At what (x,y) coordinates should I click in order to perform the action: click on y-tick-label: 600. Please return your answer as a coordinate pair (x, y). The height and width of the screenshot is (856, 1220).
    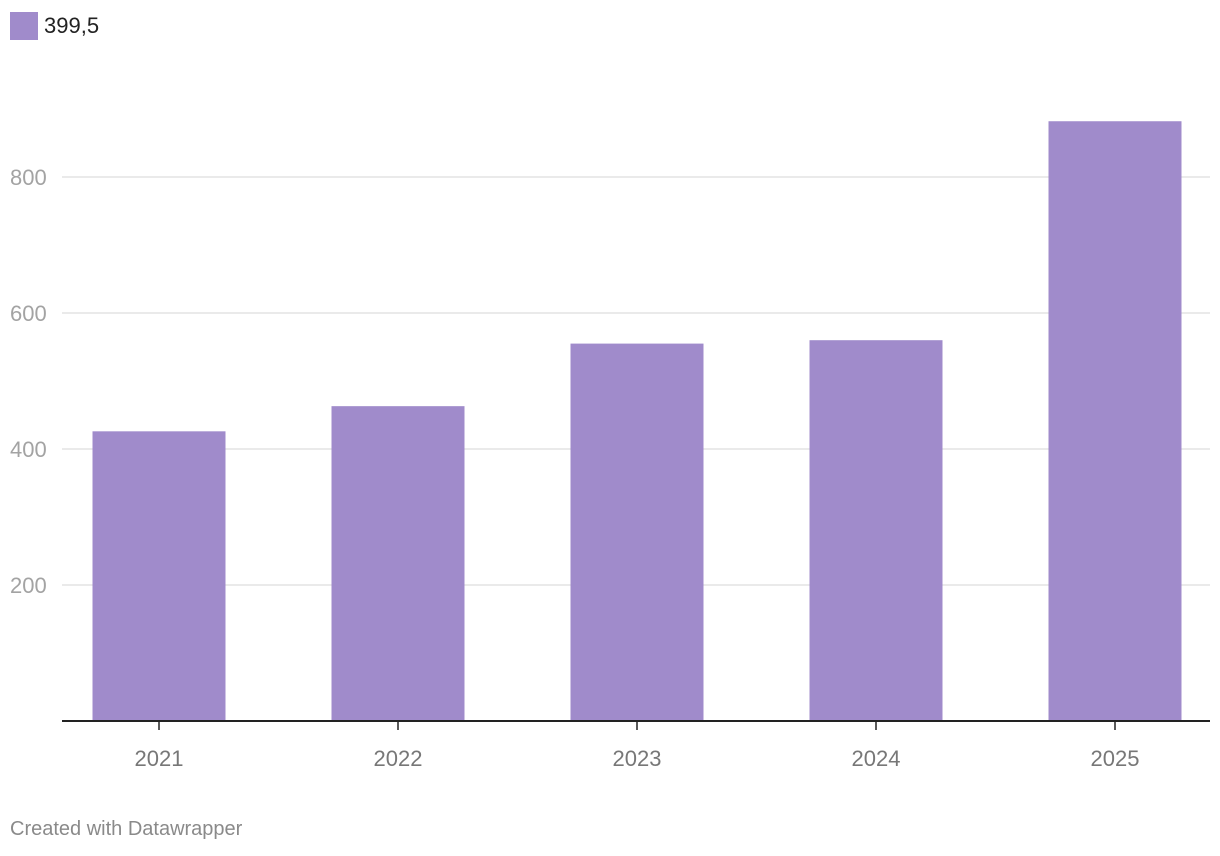
    Looking at the image, I should click on (28, 313).